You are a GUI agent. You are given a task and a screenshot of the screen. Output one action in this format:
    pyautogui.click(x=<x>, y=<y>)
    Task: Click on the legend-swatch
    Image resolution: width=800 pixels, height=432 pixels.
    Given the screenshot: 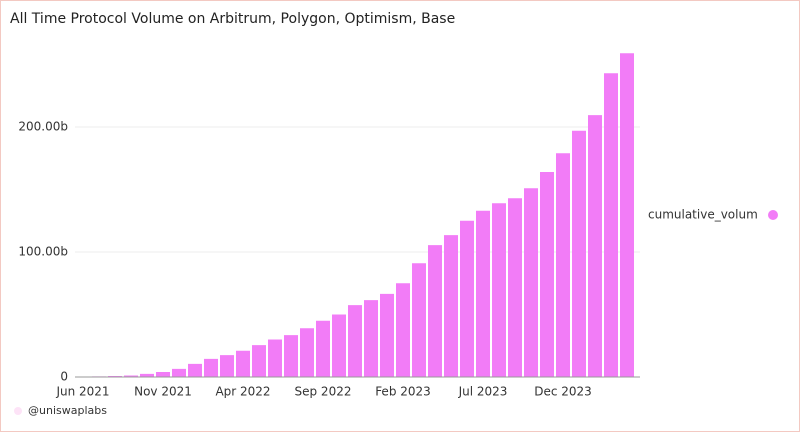 What is the action you would take?
    pyautogui.click(x=773, y=215)
    